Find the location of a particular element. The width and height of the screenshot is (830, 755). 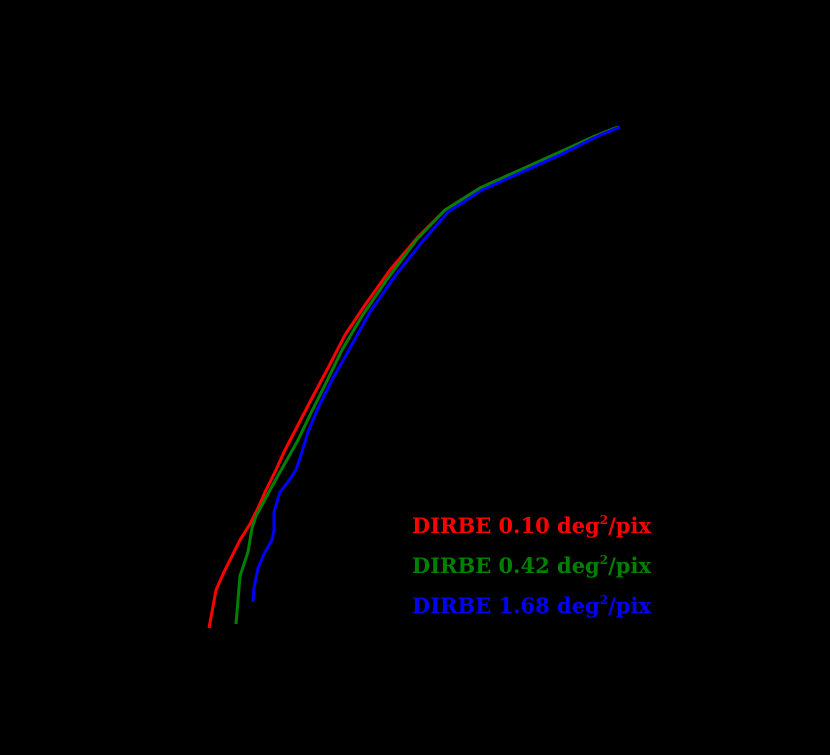

legend-item-0.42: DIRBE 0.42 deg2/pix is located at coordinates (531, 563).